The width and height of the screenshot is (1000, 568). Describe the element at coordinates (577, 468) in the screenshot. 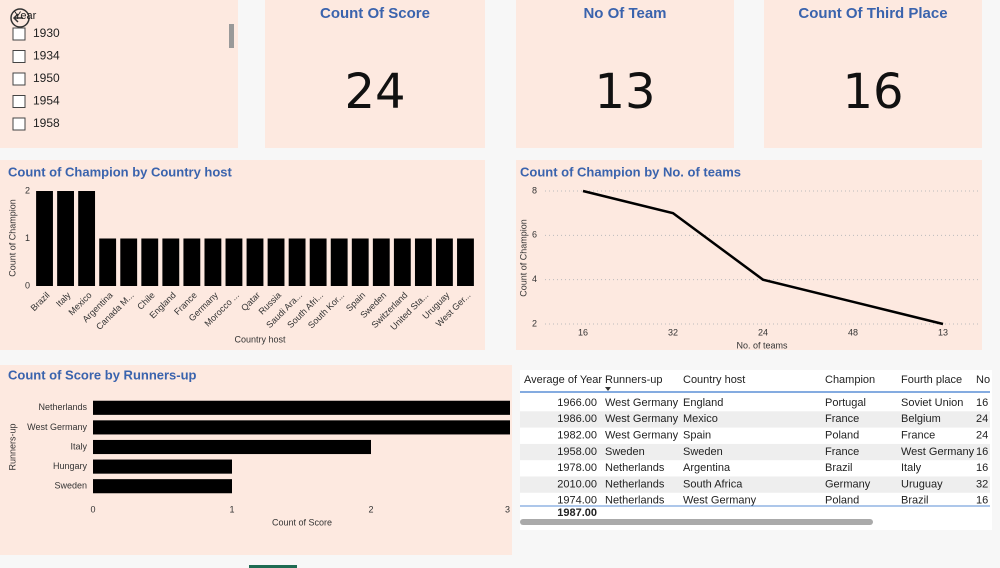

I see `table-cell: 1978.00` at that location.